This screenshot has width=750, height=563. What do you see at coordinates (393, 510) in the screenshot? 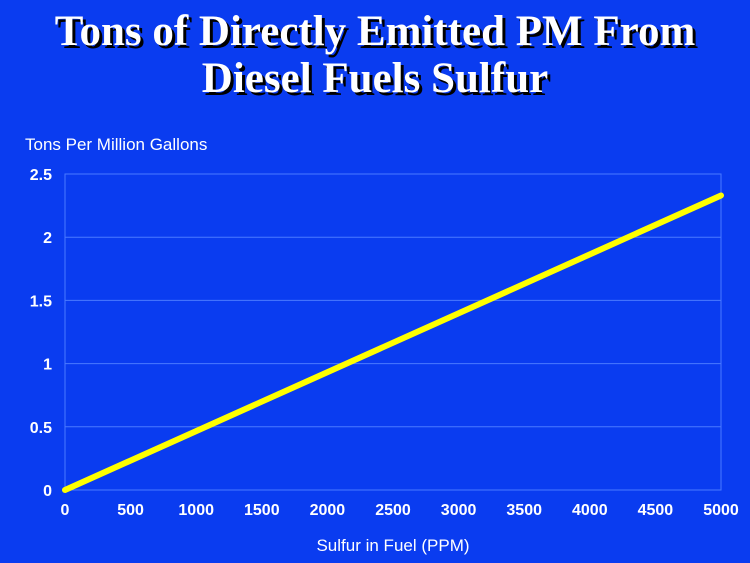
I see `x-tick-label: 2500` at bounding box center [393, 510].